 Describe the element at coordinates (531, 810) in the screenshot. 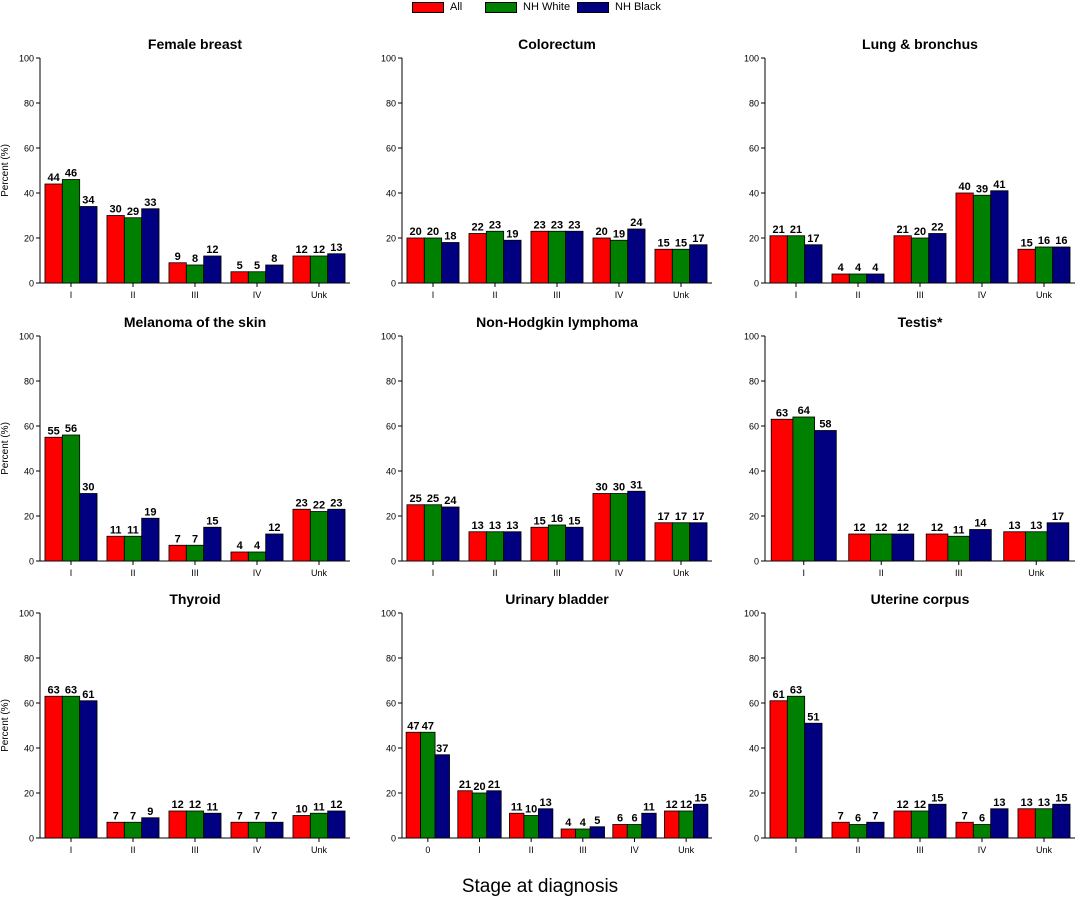

I see `bar-value-label: 10` at that location.